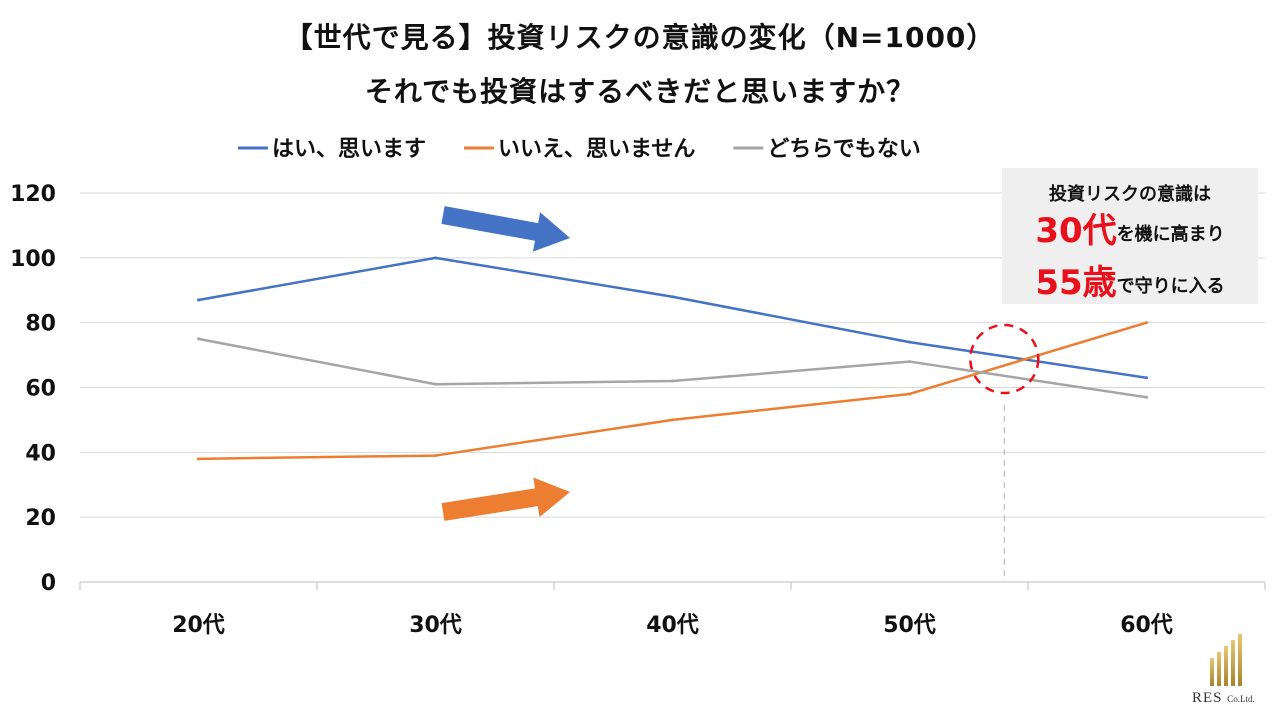 The height and width of the screenshot is (720, 1280). Describe the element at coordinates (1241, 699) in the screenshot. I see `logo-suffix: Co.Ltd.` at that location.